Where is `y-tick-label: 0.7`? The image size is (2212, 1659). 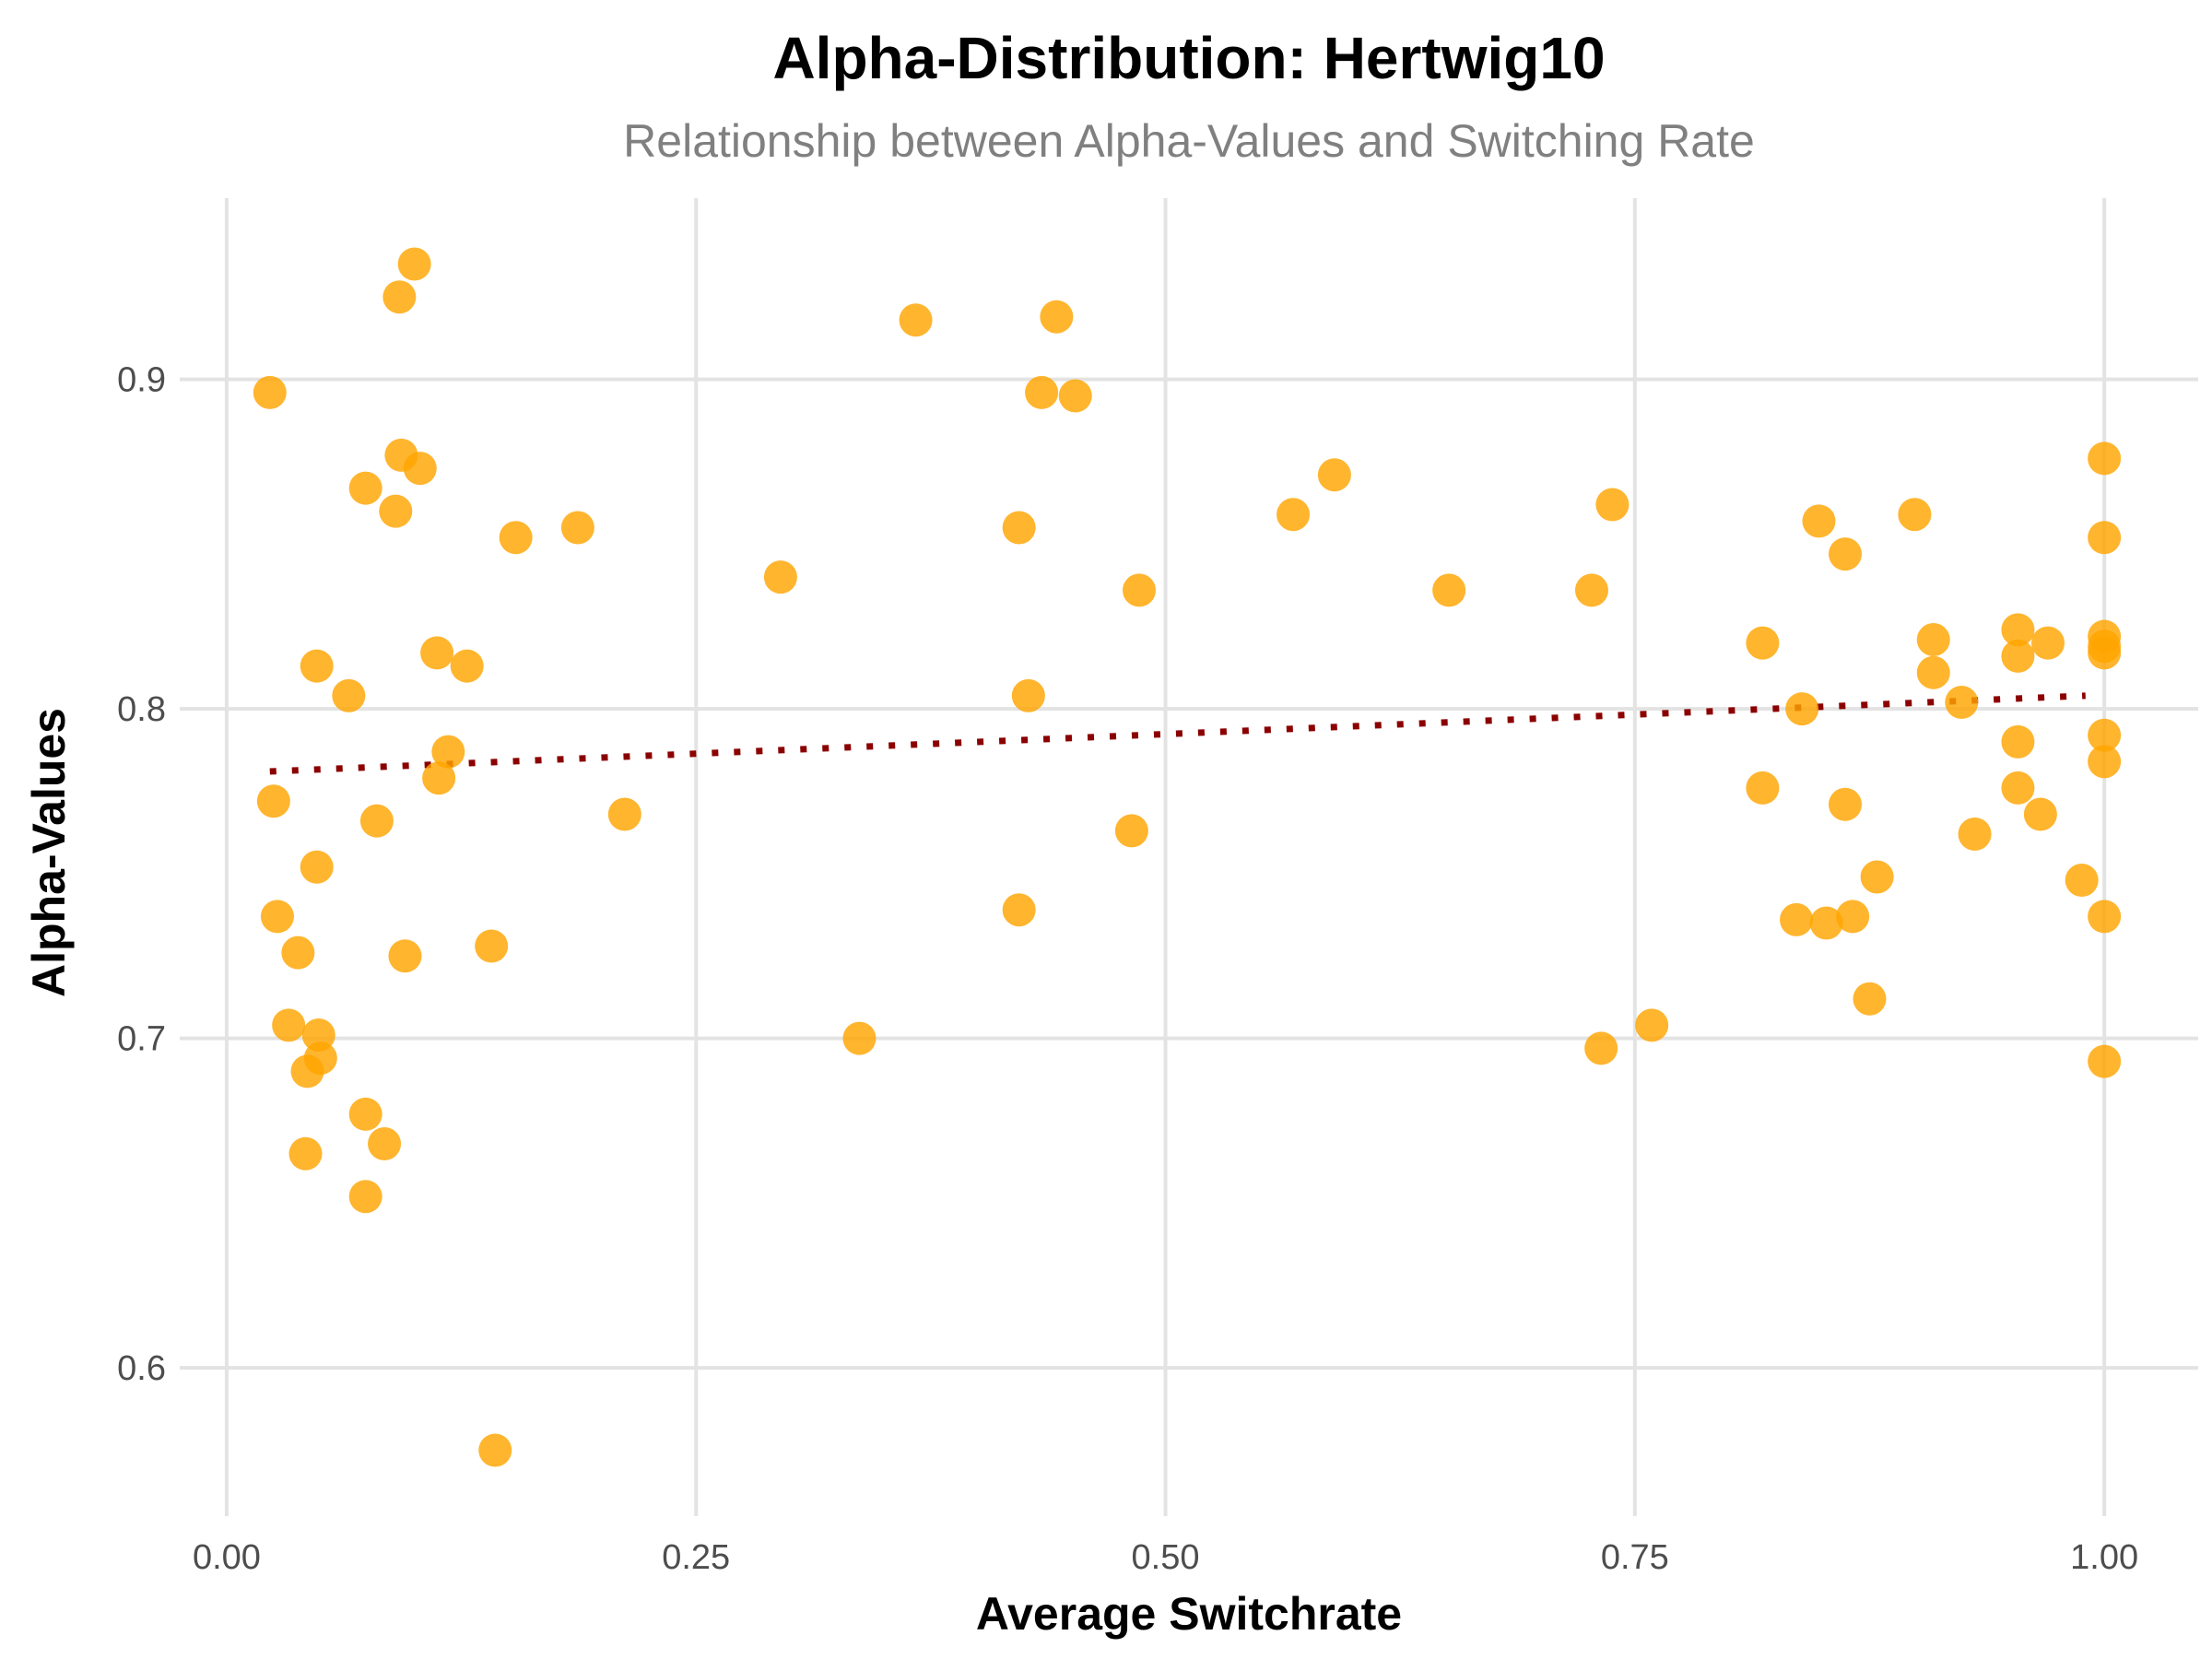 y-tick-label: 0.7 is located at coordinates (141, 1039).